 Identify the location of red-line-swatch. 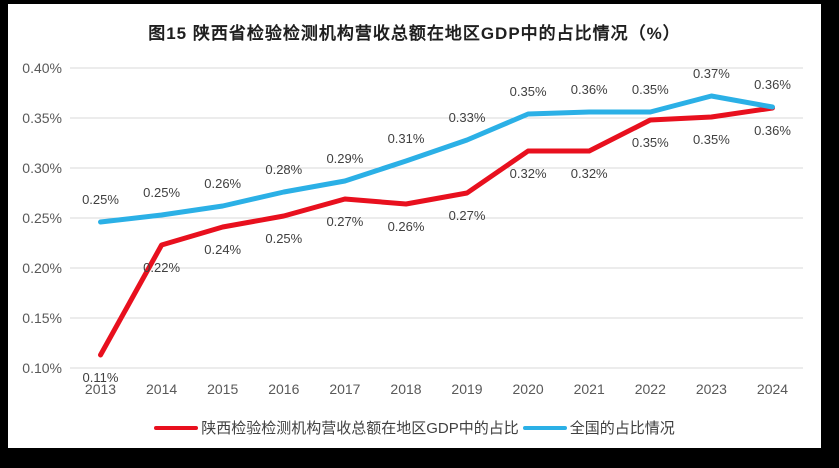
(176, 427).